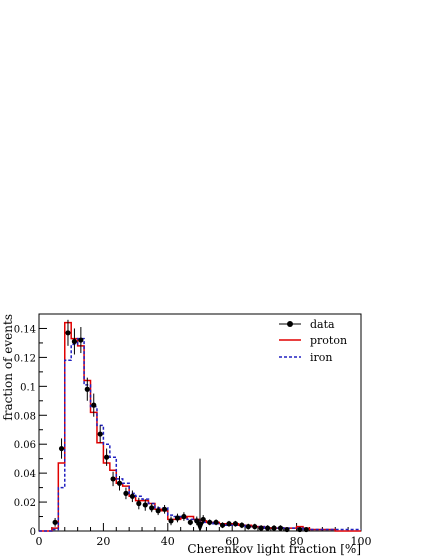  I want to click on x-tick-label: 100, so click(361, 541).